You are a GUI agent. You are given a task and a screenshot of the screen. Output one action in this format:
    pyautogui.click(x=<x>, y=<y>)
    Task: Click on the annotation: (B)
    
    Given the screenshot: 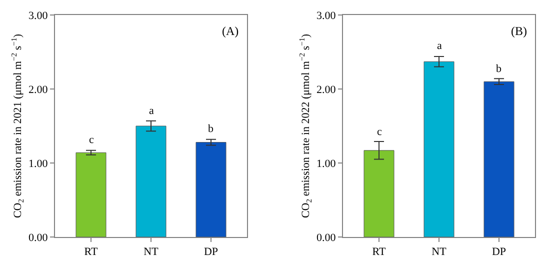 What is the action you would take?
    pyautogui.click(x=519, y=31)
    